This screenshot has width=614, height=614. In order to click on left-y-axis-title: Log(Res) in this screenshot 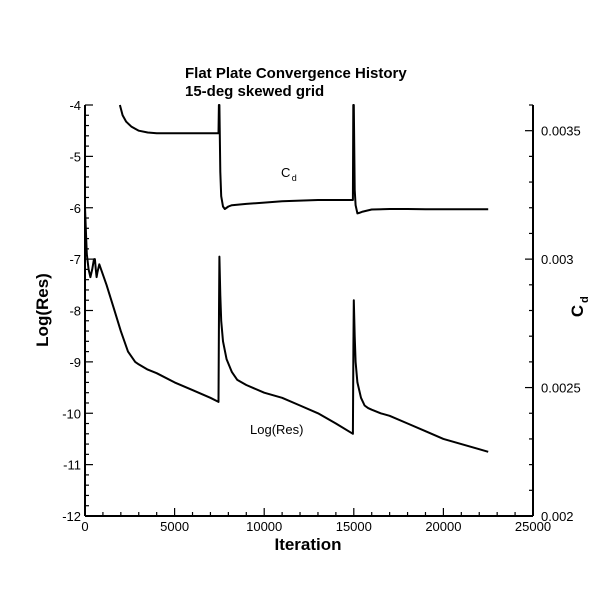, I will do `click(42, 310)`.